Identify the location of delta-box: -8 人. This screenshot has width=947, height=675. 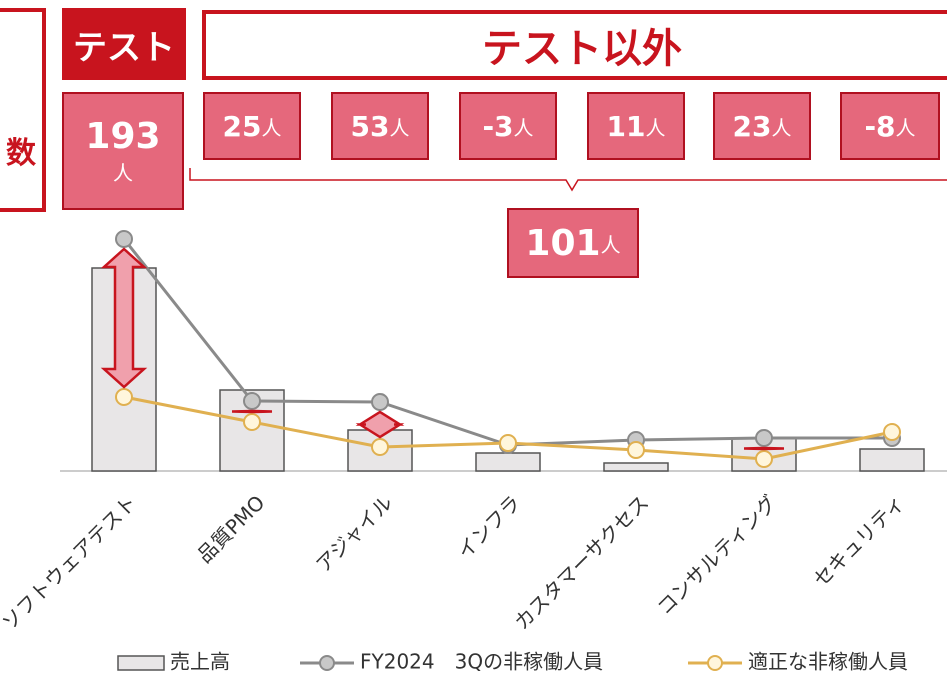
(890, 126).